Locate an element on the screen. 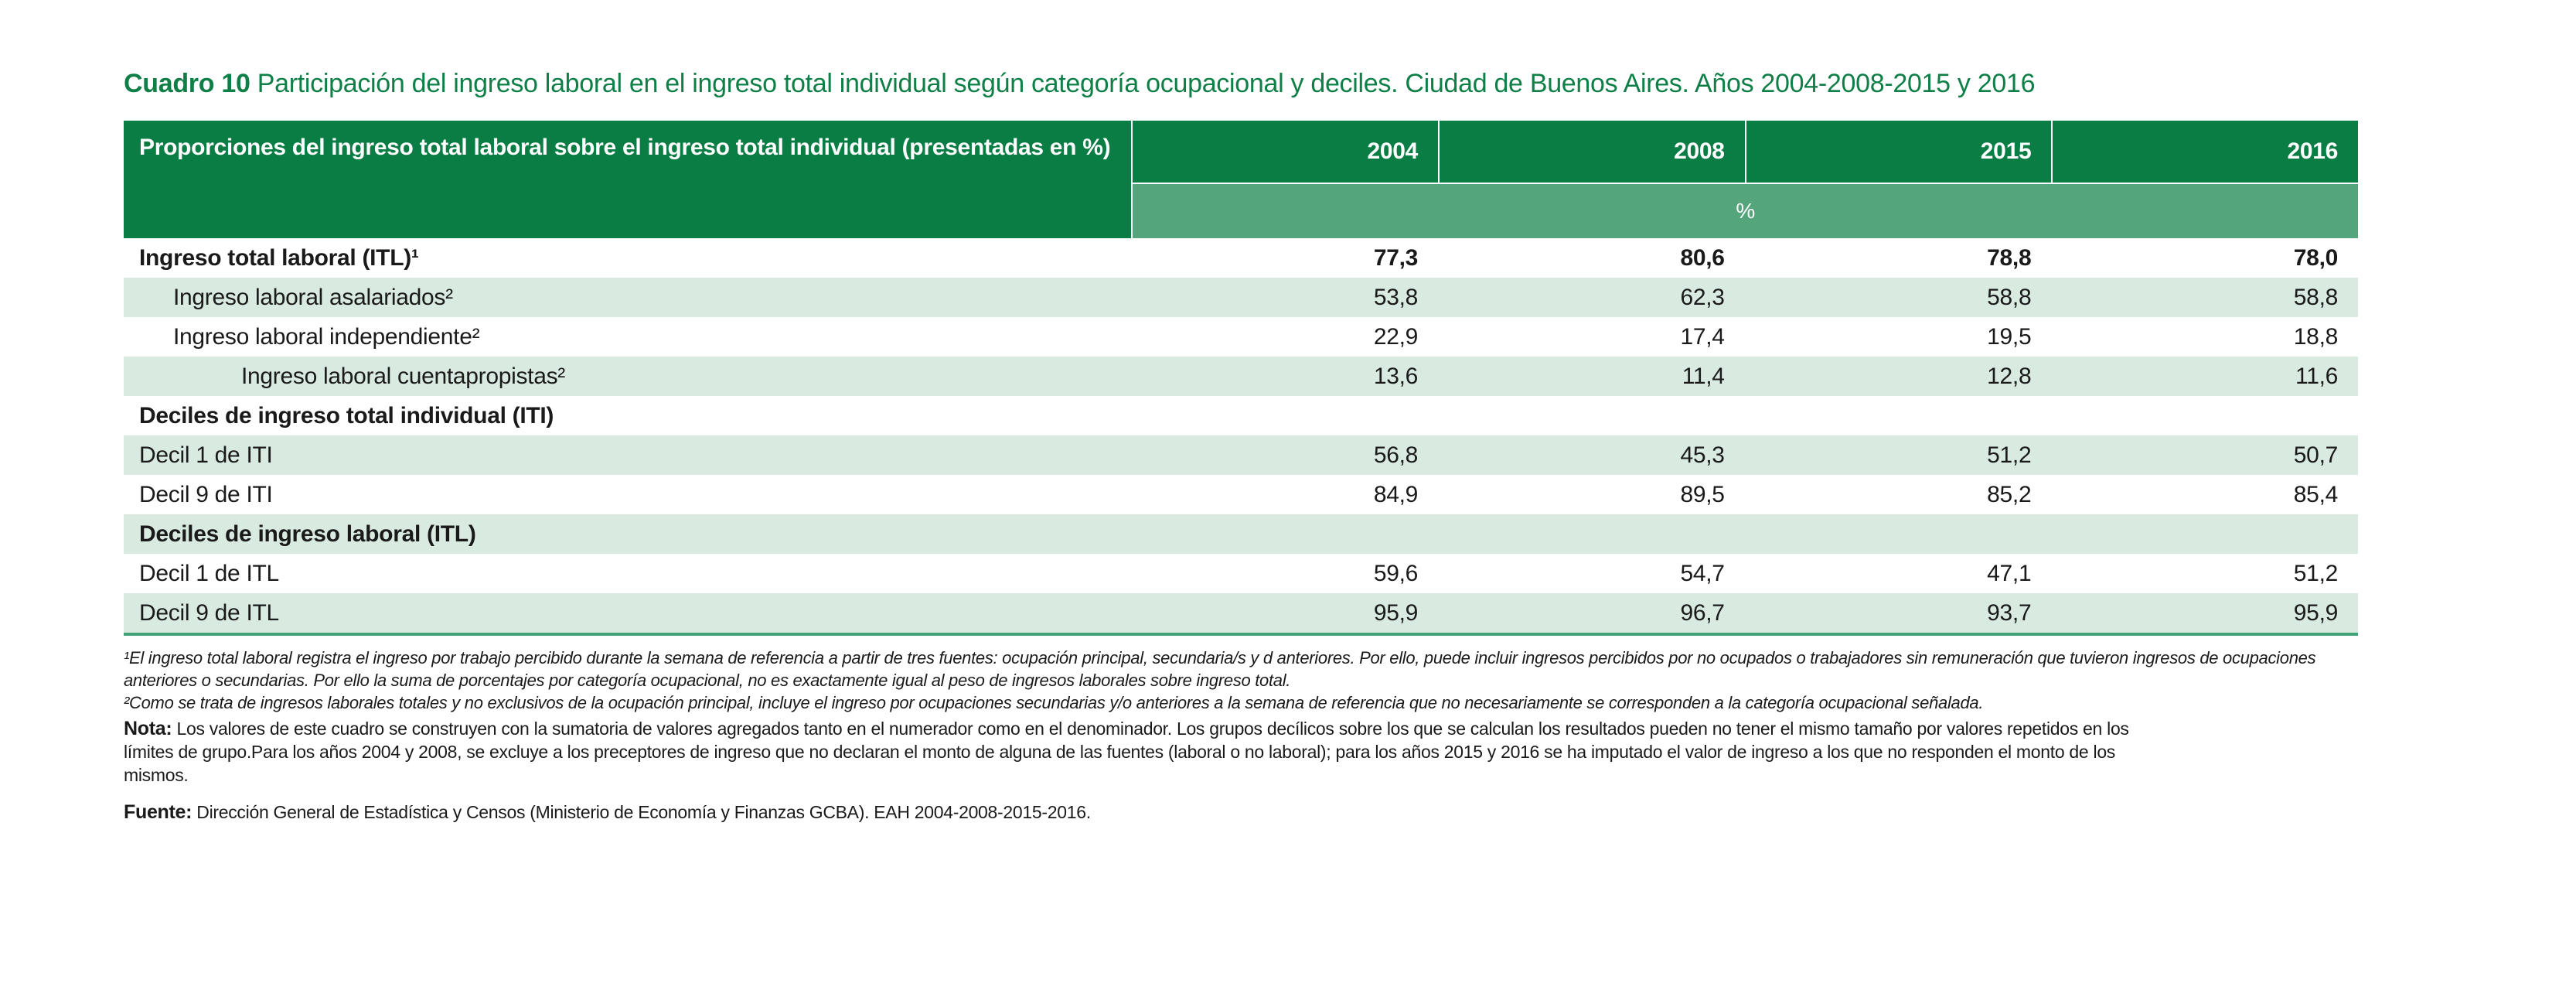  row-value: 54,7 is located at coordinates (1702, 573).